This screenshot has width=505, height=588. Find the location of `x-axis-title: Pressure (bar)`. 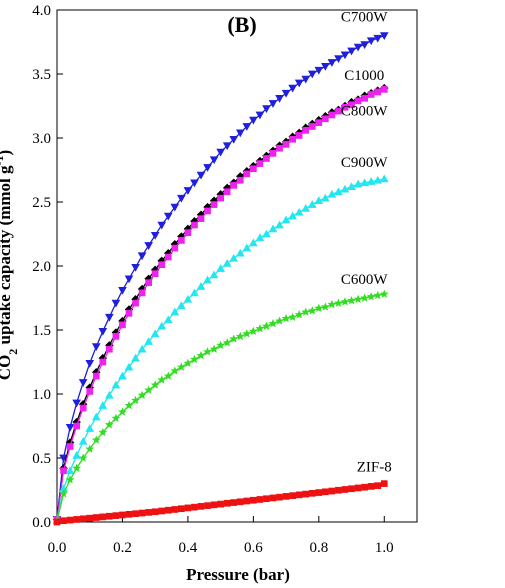

x-axis-title: Pressure (bar) is located at coordinates (238, 574).